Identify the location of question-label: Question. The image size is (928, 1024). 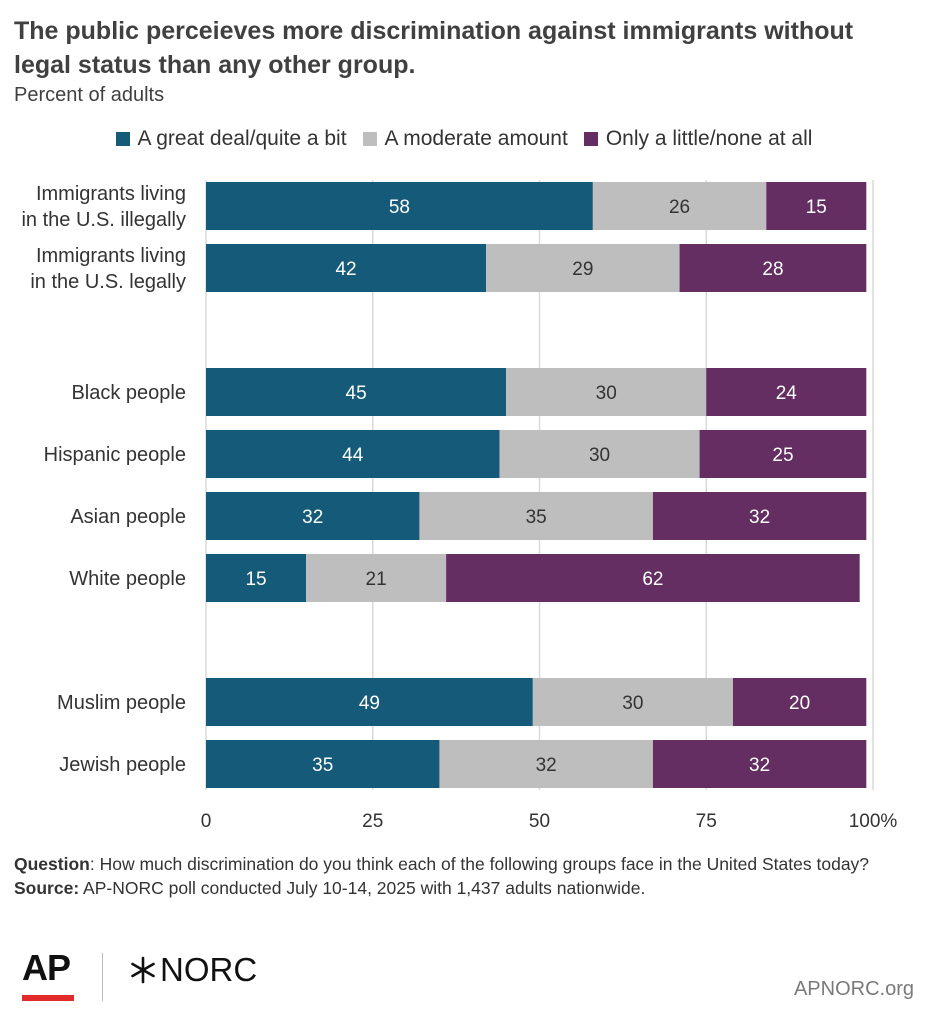
(52, 864).